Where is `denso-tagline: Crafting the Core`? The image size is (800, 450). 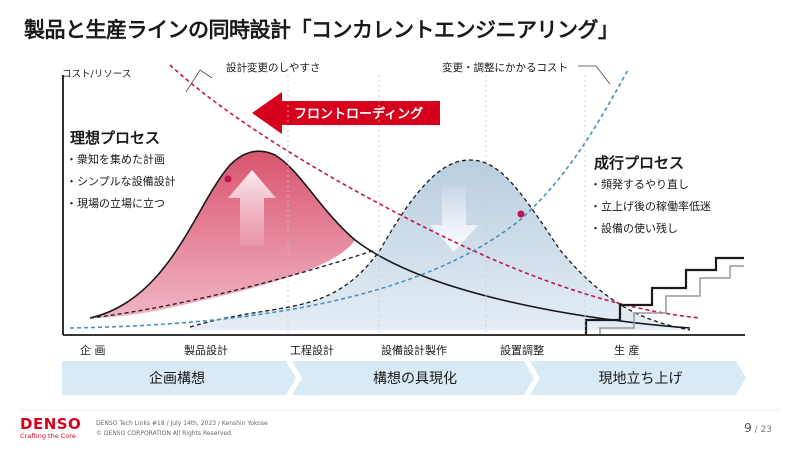
denso-tagline: Crafting the Core is located at coordinates (48, 436).